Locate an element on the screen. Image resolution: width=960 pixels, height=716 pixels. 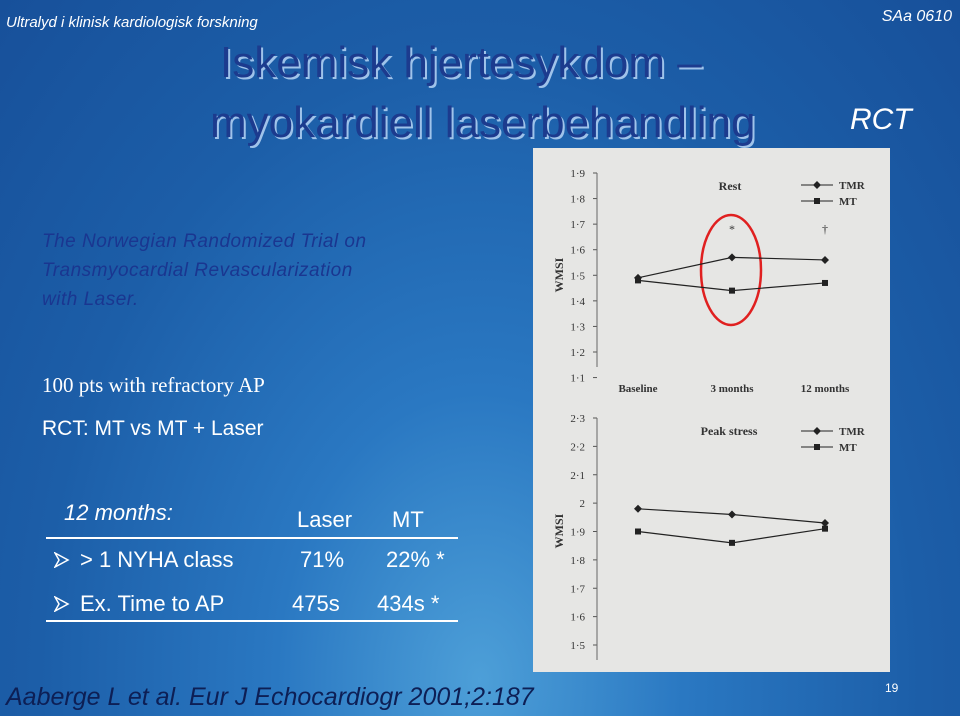
title-tag: RCT is located at coordinates (881, 119).